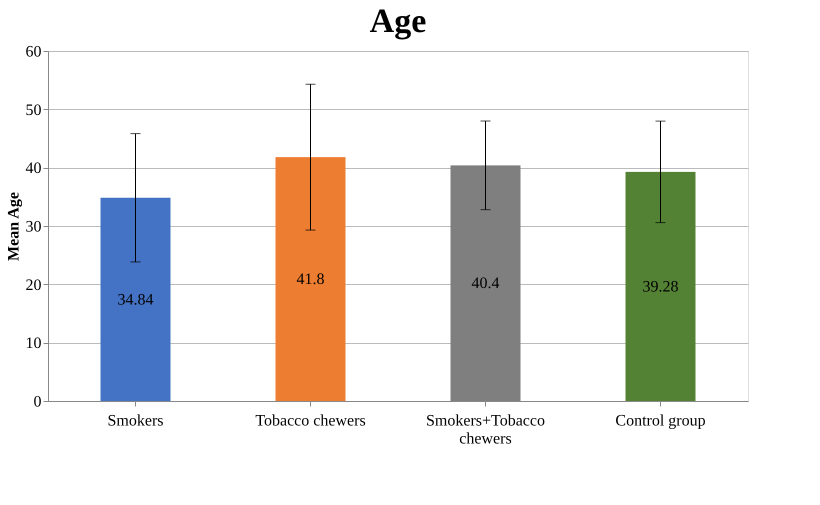  What do you see at coordinates (310, 421) in the screenshot?
I see `x-tick-label: Tobacco chewers` at bounding box center [310, 421].